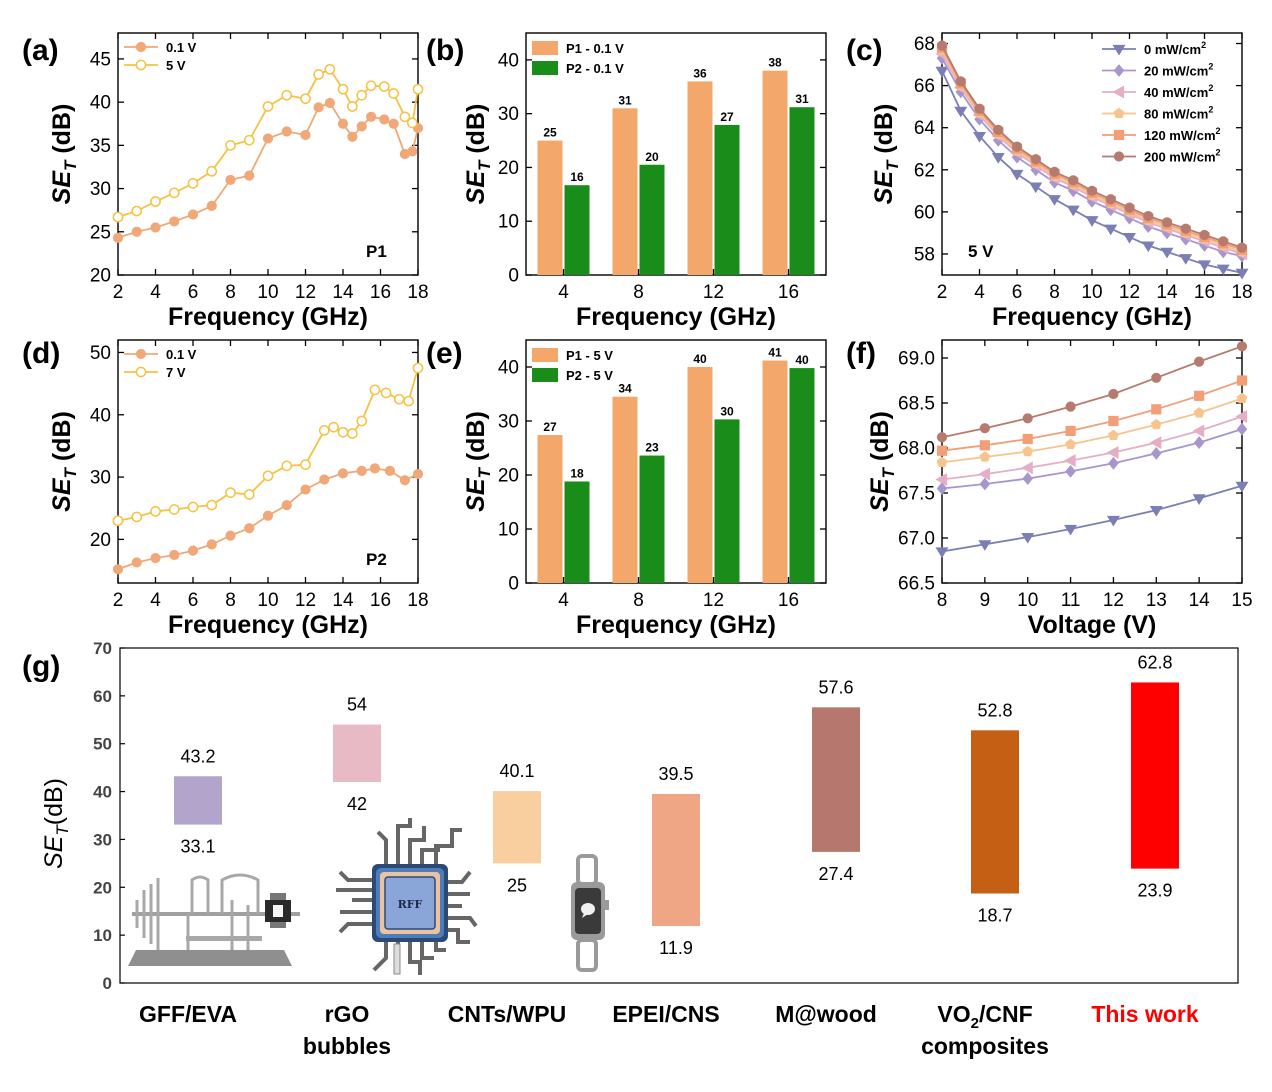 The height and width of the screenshot is (1092, 1272). What do you see at coordinates (924, 212) in the screenshot?
I see `y-tick-label: 60` at bounding box center [924, 212].